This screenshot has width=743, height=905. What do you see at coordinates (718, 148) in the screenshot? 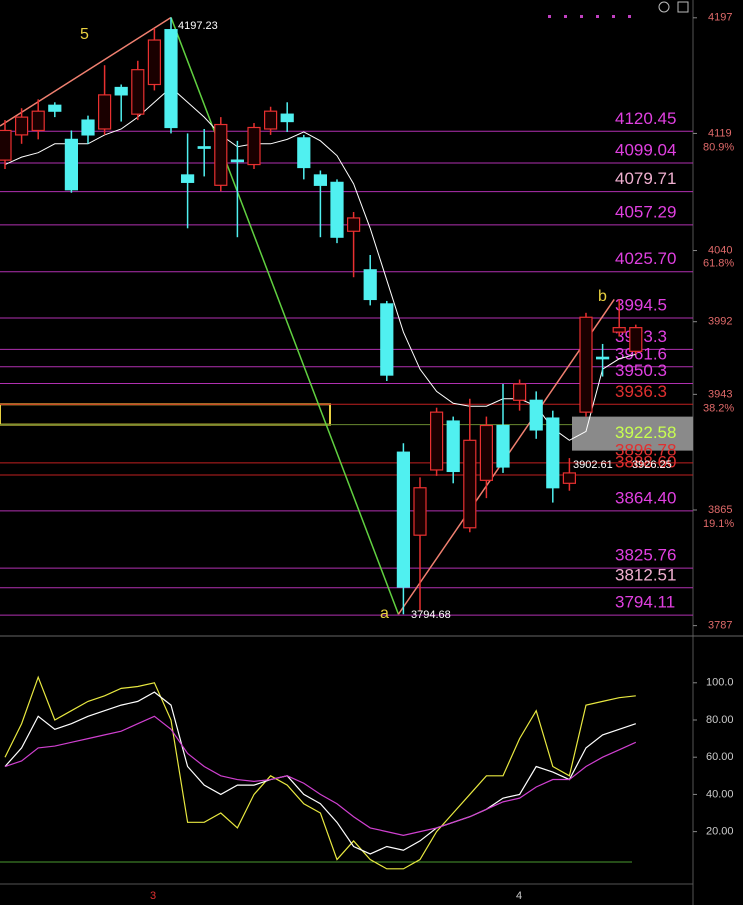
I see `fib-label: 80.9%` at bounding box center [718, 148].